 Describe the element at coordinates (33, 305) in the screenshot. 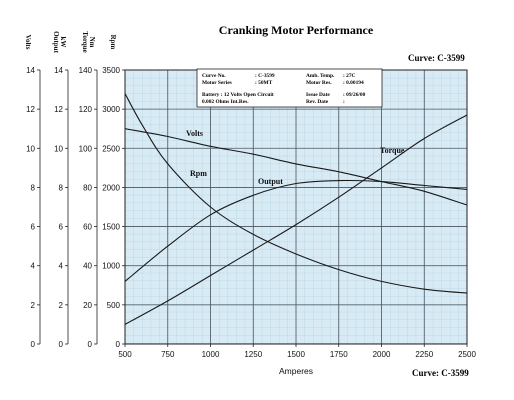

I see `y-tick-label-volts: 2` at that location.